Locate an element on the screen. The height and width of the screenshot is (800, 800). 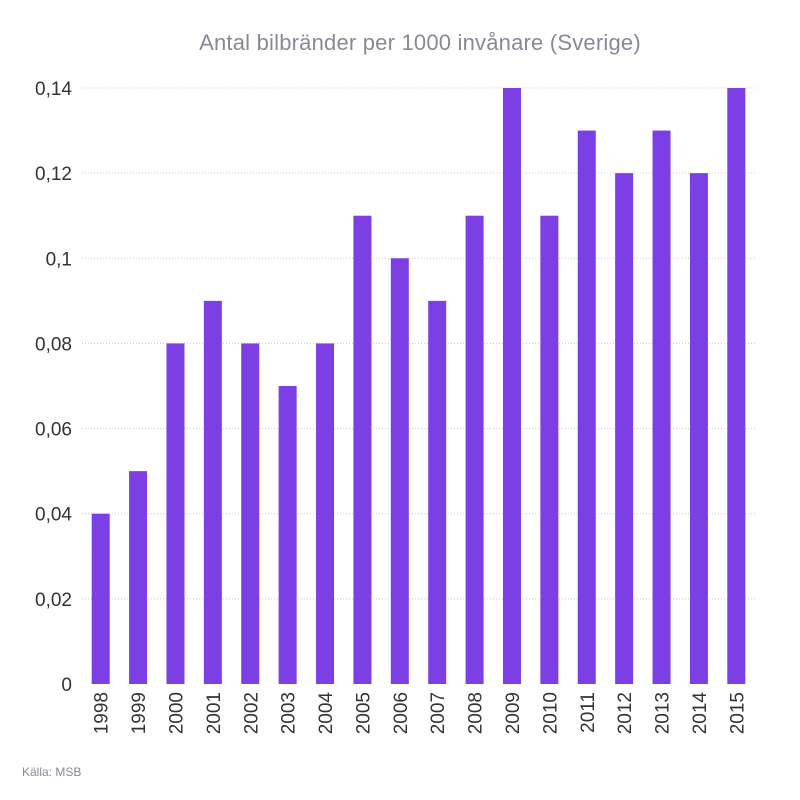
bar-2002 is located at coordinates (250, 513).